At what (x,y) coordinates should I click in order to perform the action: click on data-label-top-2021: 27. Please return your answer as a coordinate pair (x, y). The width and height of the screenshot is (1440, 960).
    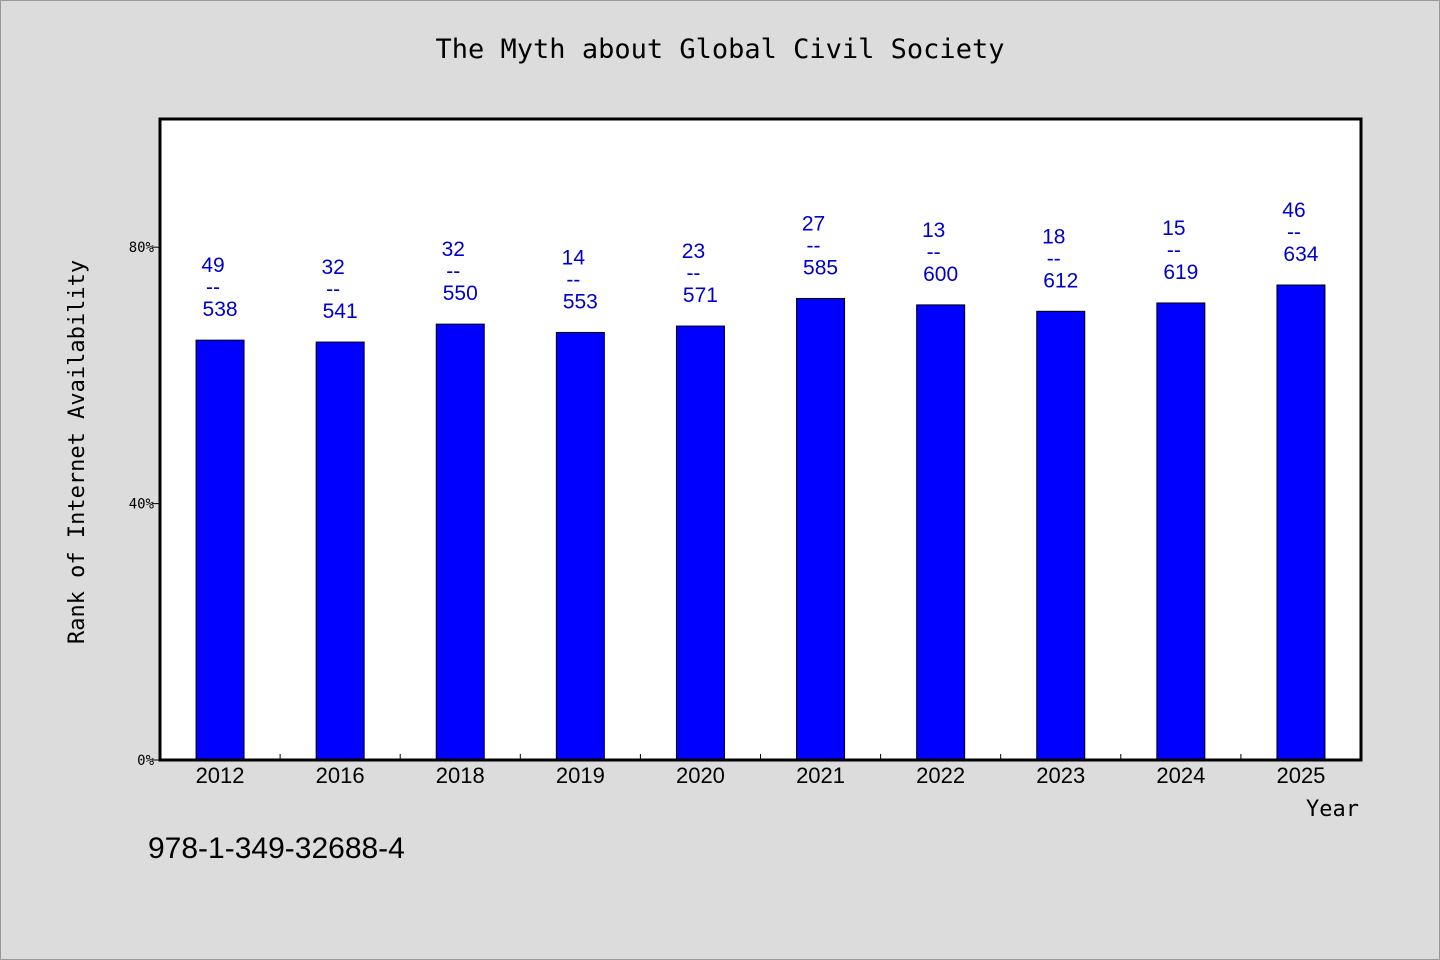
    Looking at the image, I should click on (813, 223).